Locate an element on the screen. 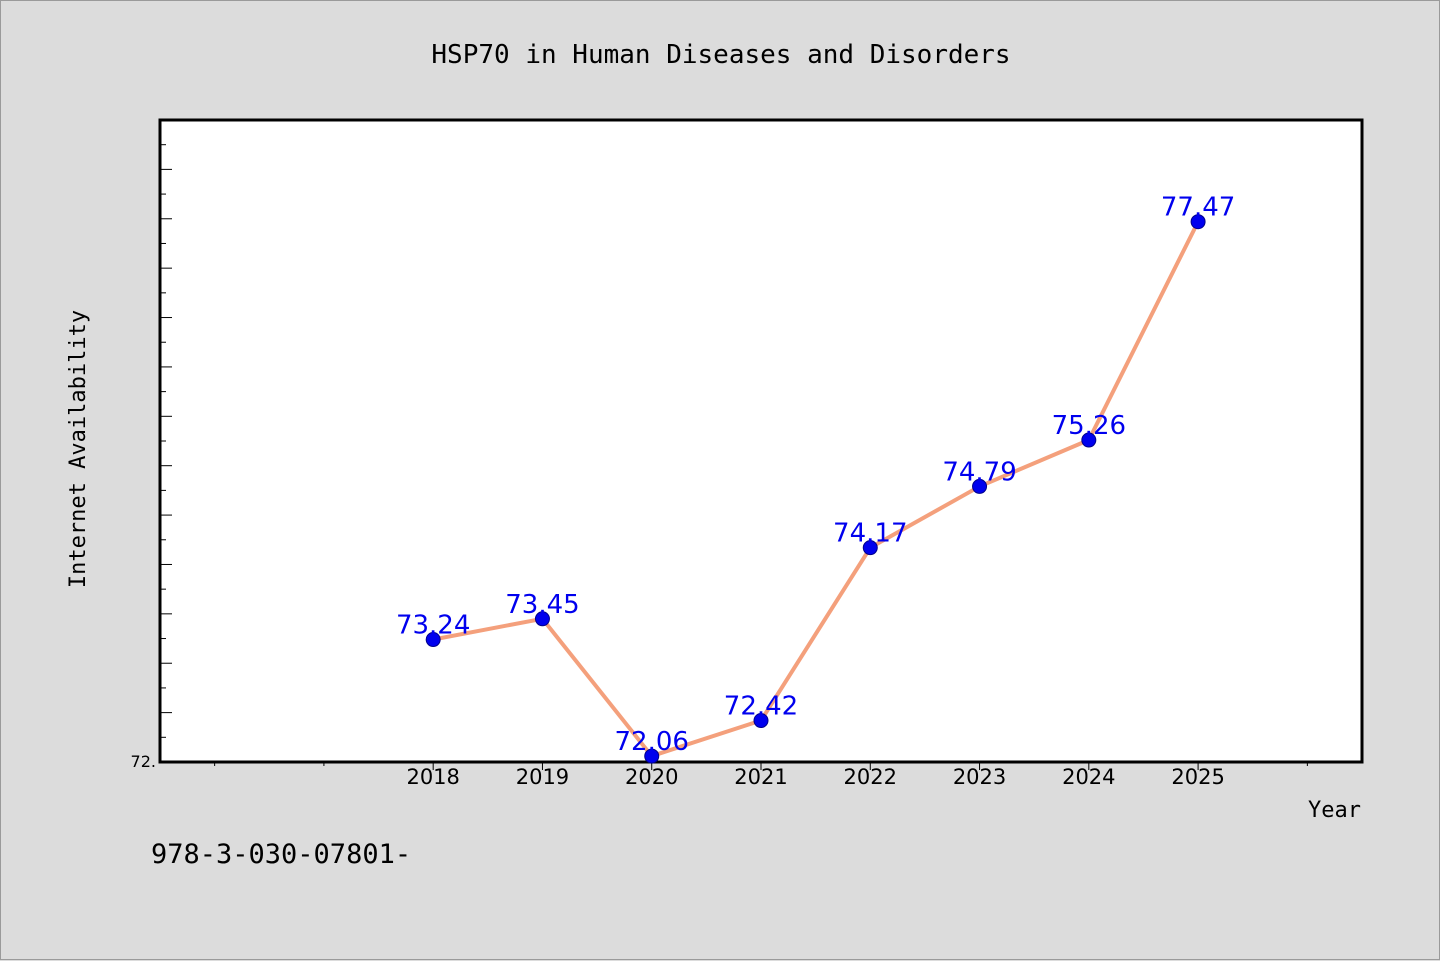  x-tick-label: 2023 is located at coordinates (979, 777).